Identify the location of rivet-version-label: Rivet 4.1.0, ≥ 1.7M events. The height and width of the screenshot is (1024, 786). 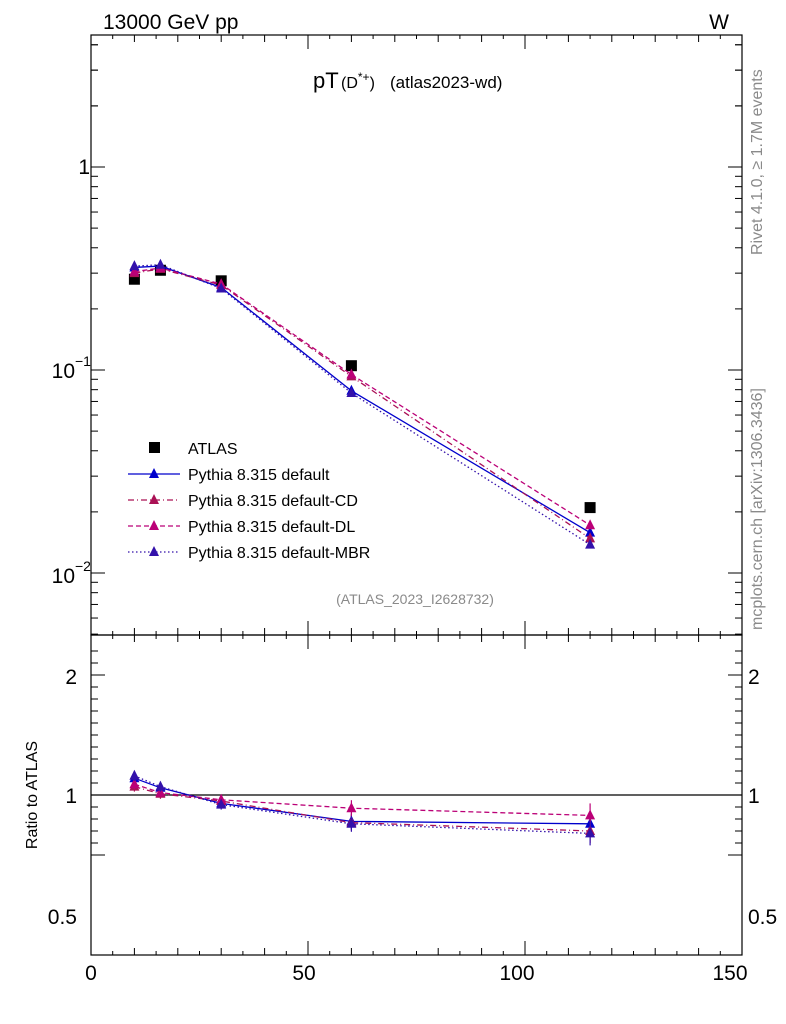
(757, 162).